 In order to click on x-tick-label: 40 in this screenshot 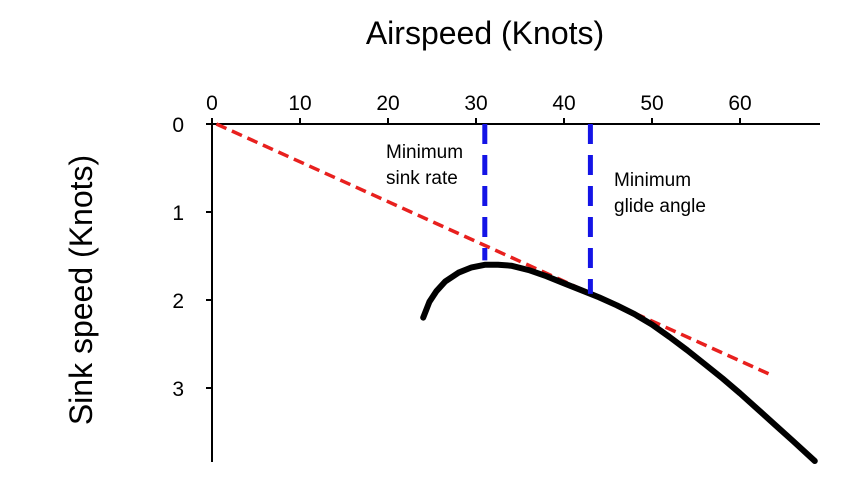, I will do `click(563, 103)`.